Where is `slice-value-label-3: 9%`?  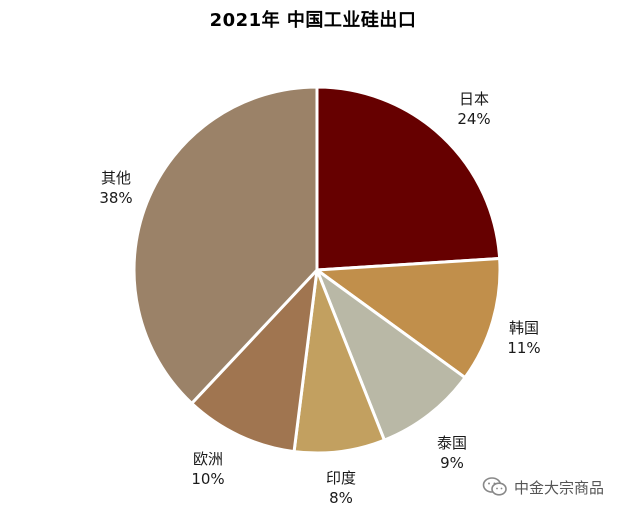
slice-value-label-3: 9% is located at coordinates (452, 463).